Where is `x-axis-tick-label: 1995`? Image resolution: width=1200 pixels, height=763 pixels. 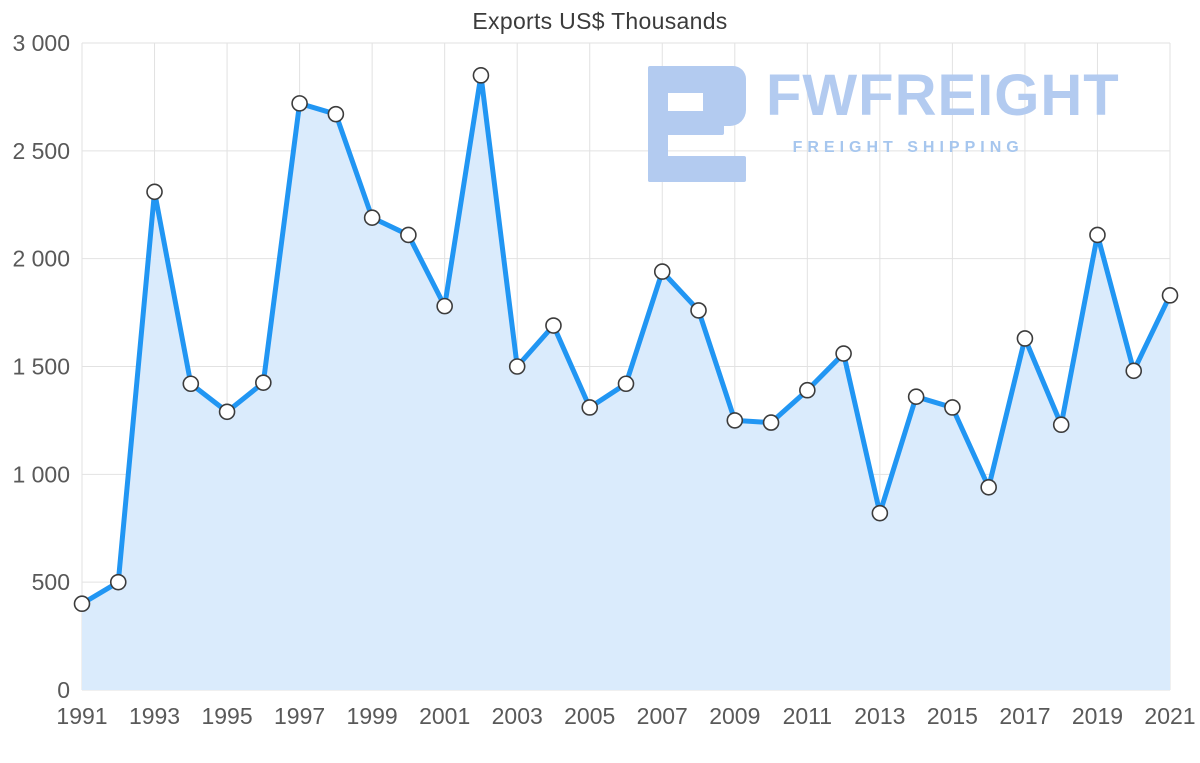 x-axis-tick-label: 1995 is located at coordinates (226, 716).